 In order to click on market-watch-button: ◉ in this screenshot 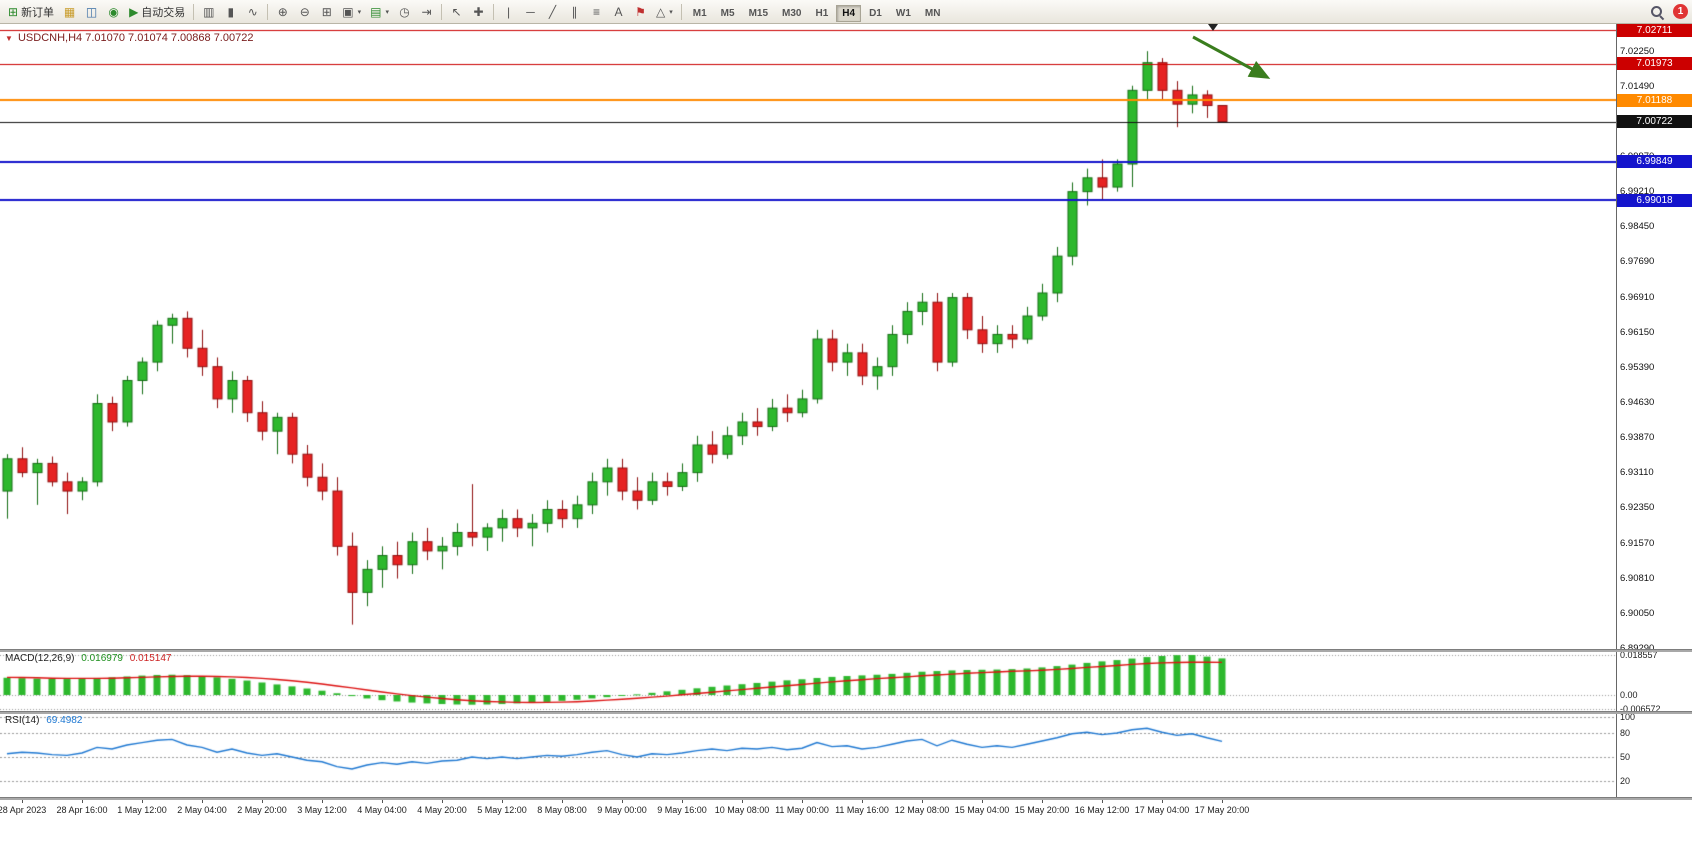, I will do `click(113, 12)`.